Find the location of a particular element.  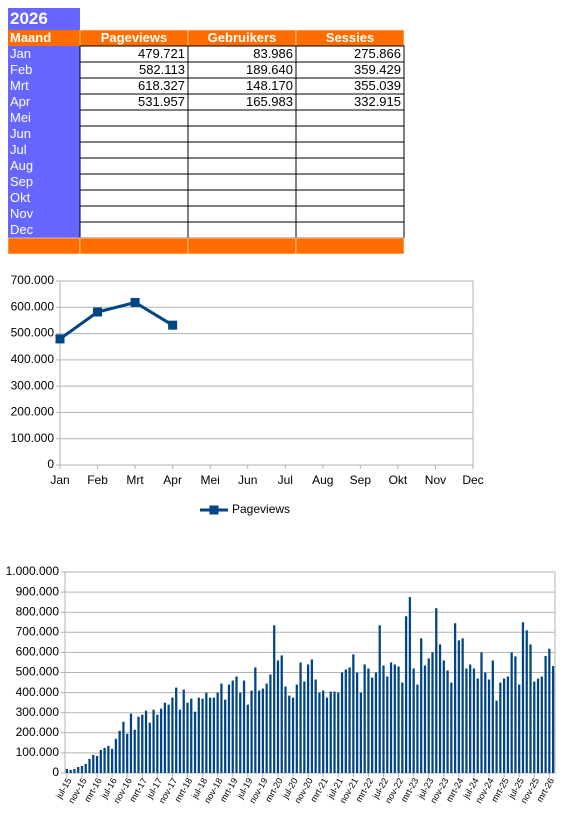

month-text: Jan is located at coordinates (20, 53).